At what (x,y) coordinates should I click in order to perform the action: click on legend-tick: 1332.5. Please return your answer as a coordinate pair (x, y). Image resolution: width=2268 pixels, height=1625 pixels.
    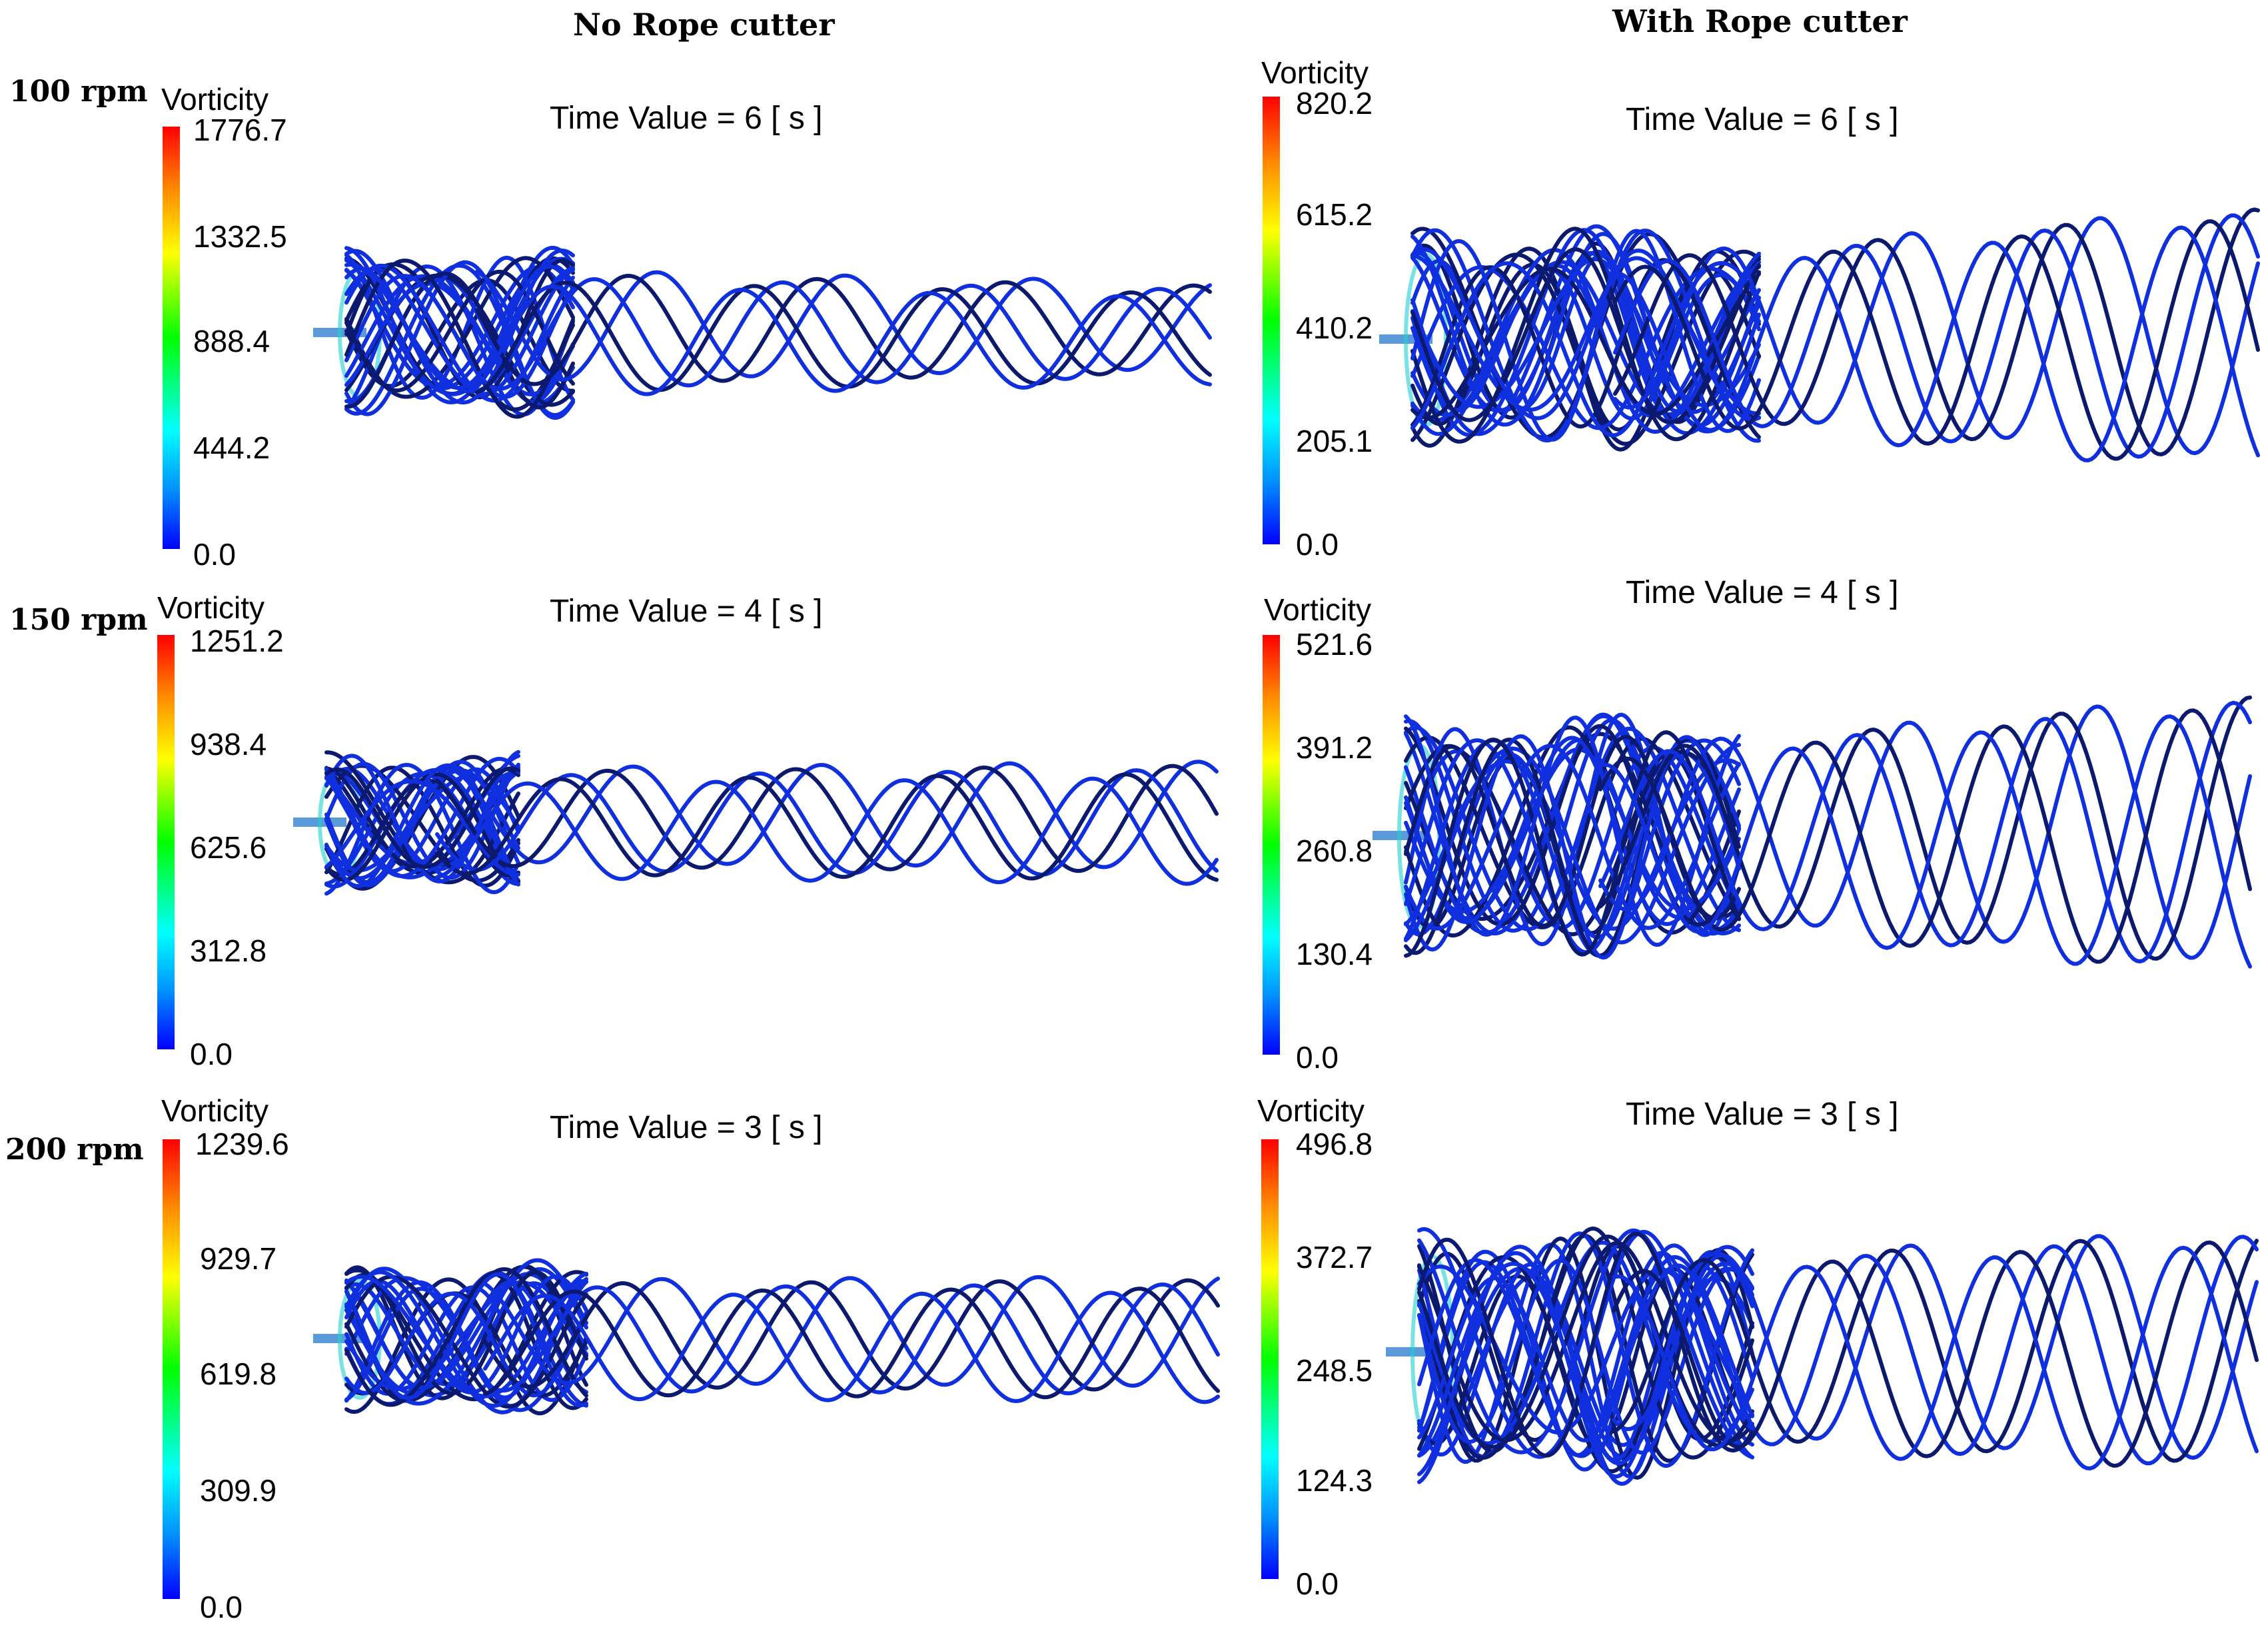
    Looking at the image, I should click on (240, 236).